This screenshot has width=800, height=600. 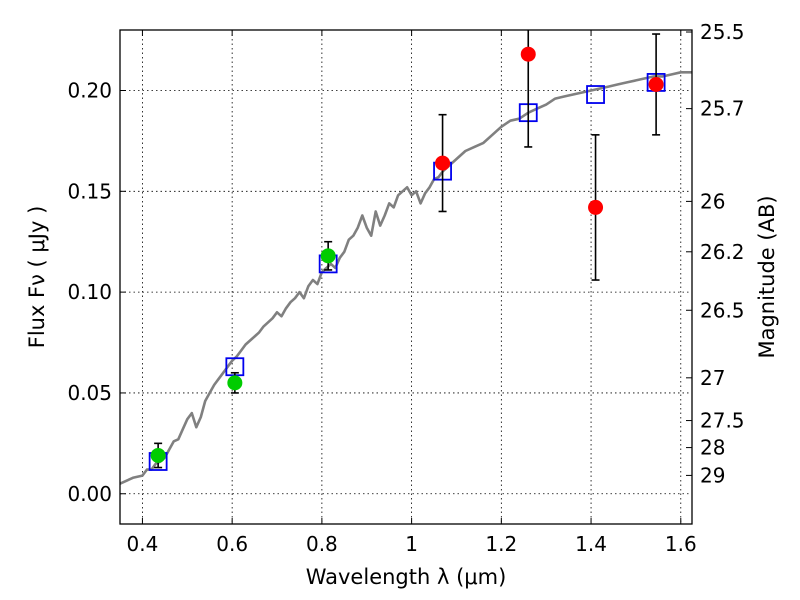 What do you see at coordinates (591, 544) in the screenshot?
I see `x-tick-label: 1.4` at bounding box center [591, 544].